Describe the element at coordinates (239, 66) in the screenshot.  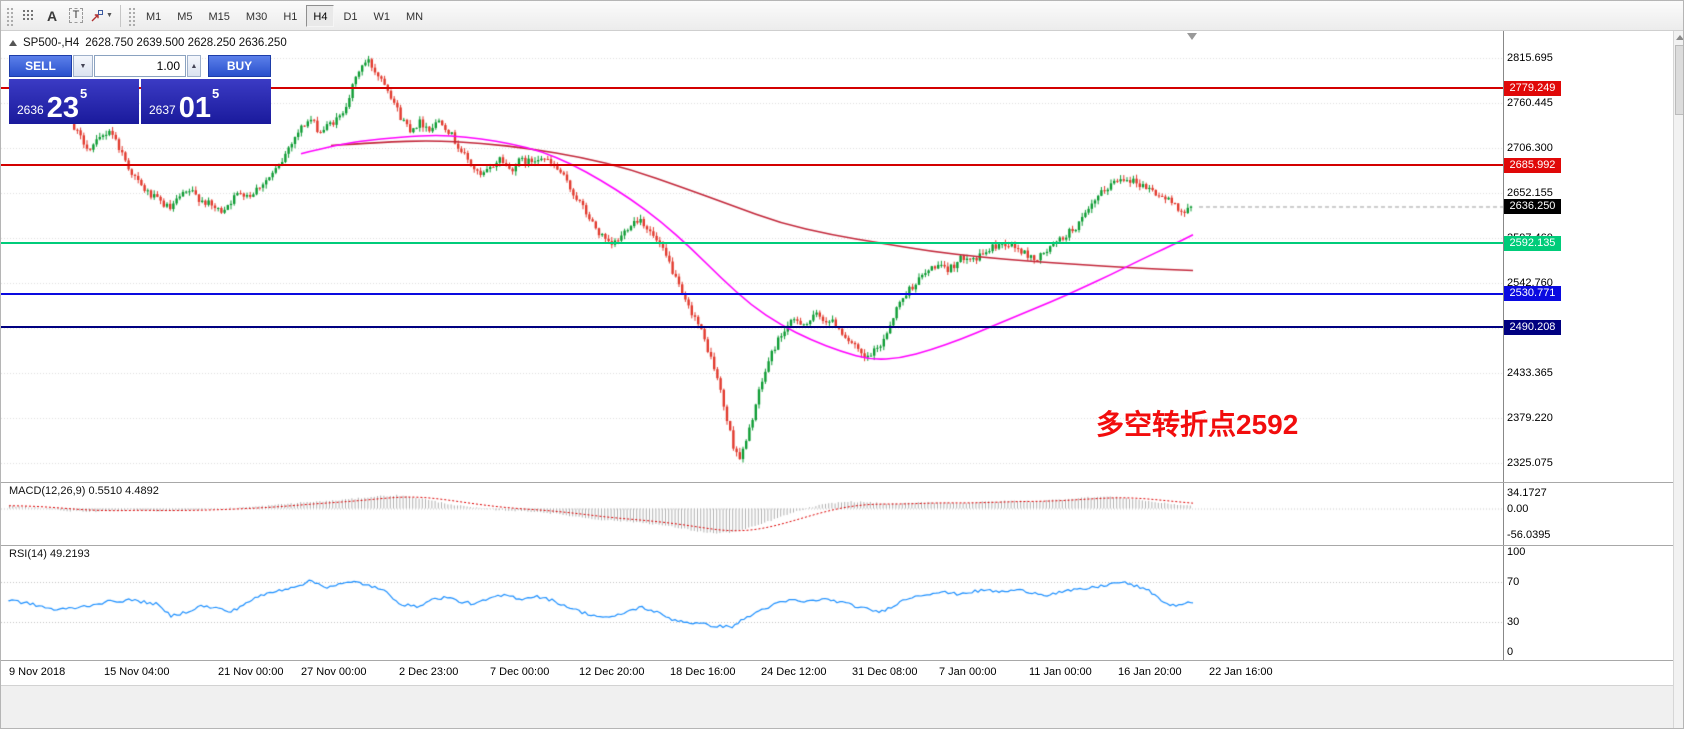
I see `buy-button: BUY` at that location.